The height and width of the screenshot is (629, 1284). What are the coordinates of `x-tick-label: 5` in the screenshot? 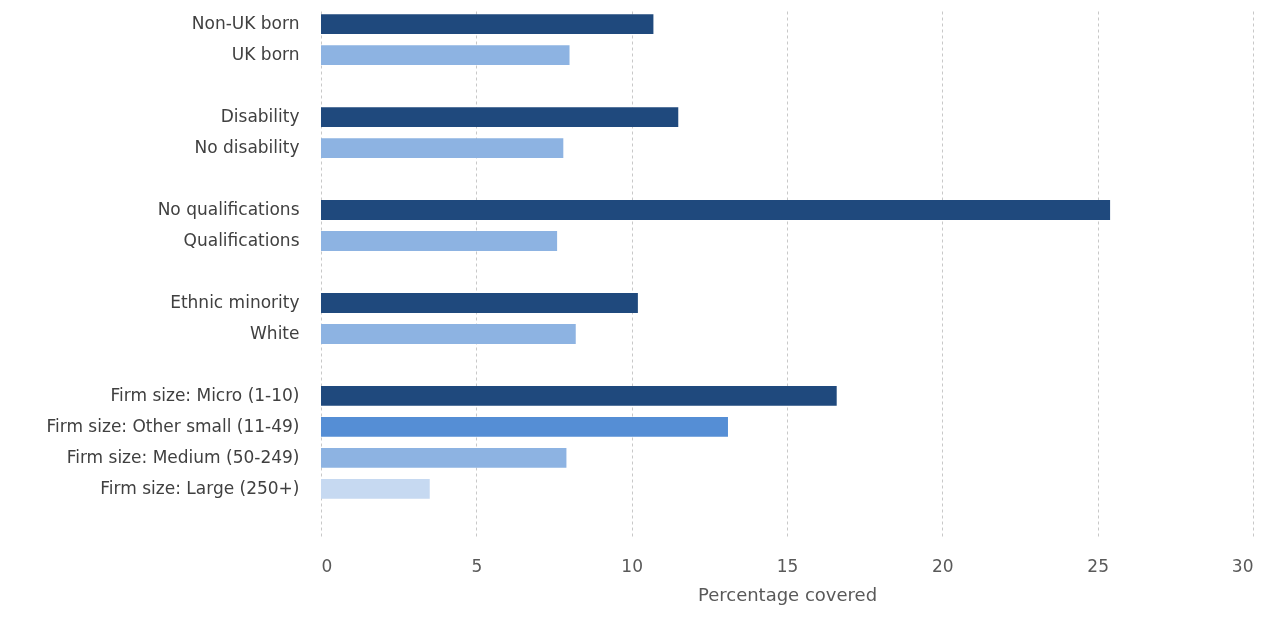 It's located at (477, 565).